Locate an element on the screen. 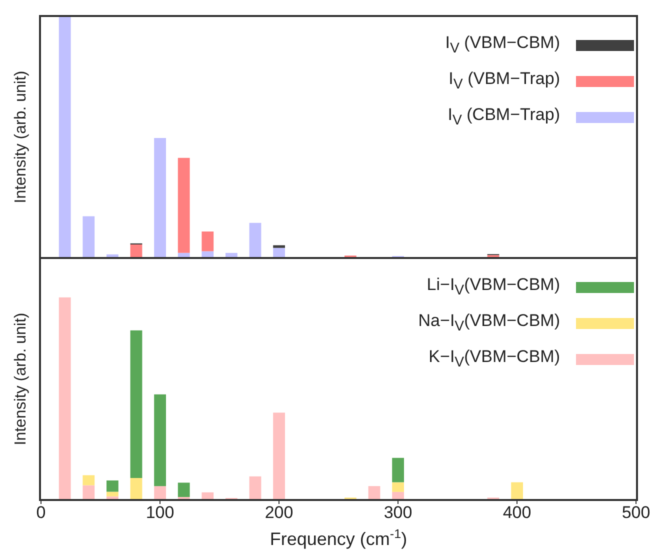  x-axis-title: Frequency (cm$^{-1}$) is located at coordinates (339, 538).